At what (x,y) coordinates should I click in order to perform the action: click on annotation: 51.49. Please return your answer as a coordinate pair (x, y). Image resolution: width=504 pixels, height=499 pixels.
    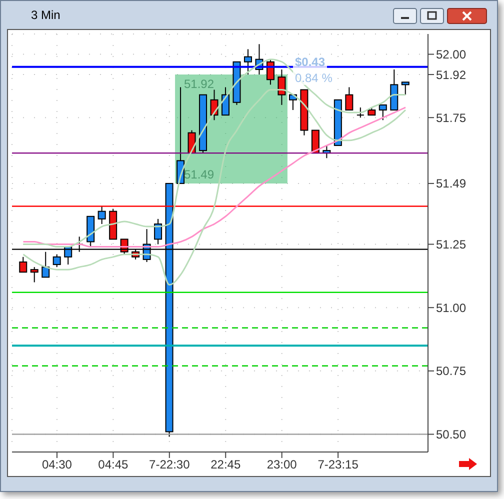
    Looking at the image, I should click on (199, 175).